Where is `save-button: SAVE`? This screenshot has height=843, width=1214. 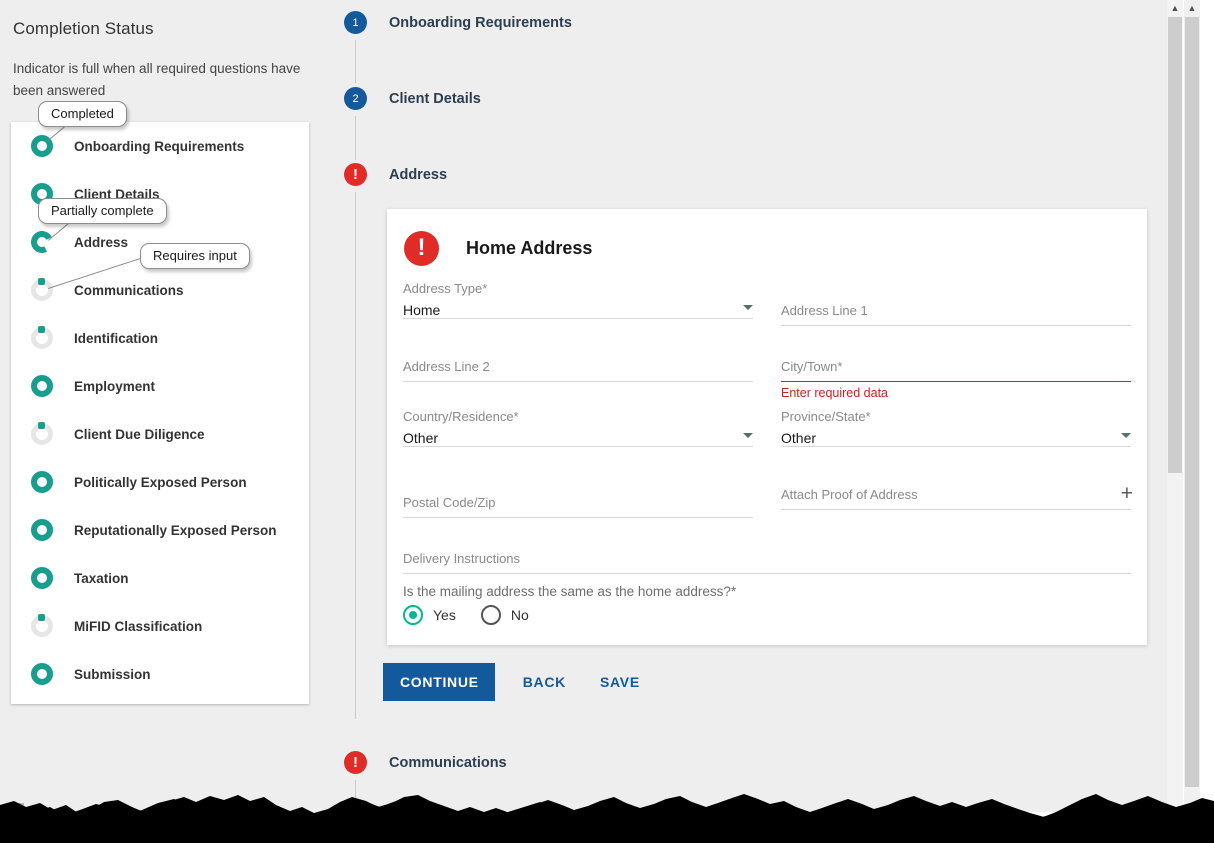 save-button: SAVE is located at coordinates (620, 682).